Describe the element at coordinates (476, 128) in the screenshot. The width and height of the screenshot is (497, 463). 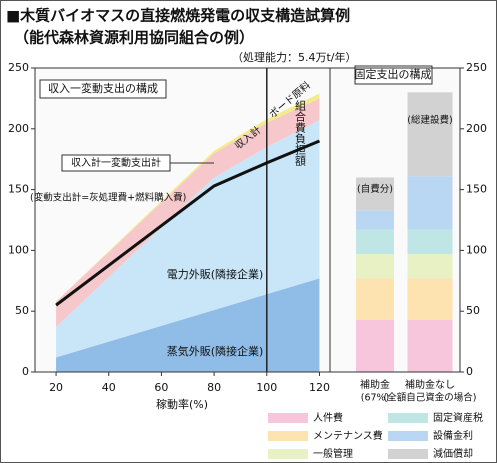
I see `y2-tick-label: 200` at that location.